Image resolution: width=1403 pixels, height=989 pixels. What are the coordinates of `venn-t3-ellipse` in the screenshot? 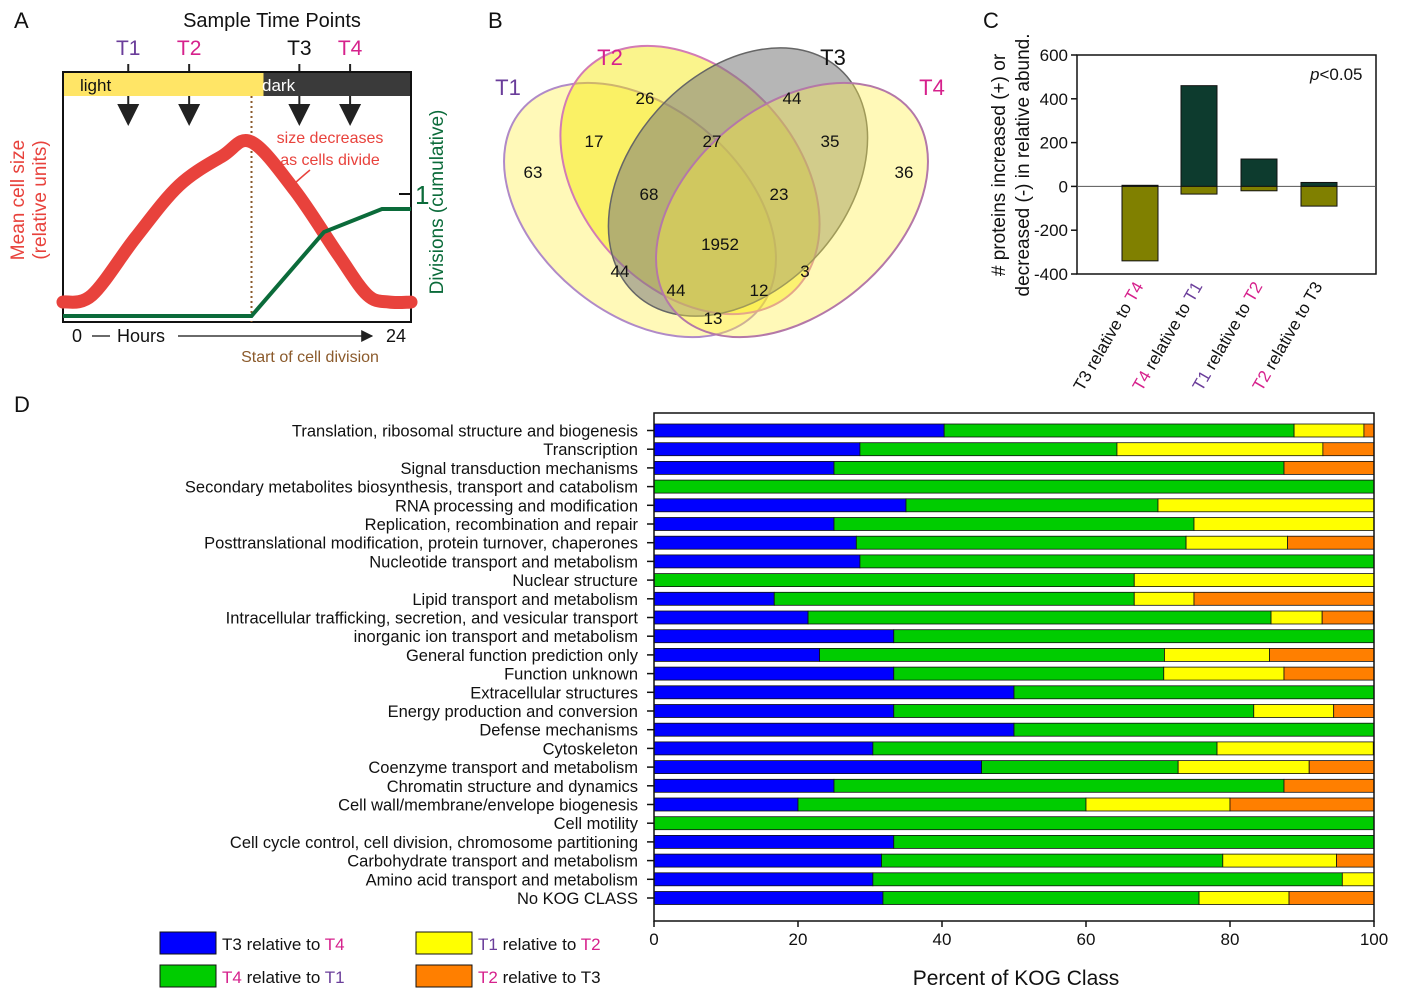 It's located at (738, 182).